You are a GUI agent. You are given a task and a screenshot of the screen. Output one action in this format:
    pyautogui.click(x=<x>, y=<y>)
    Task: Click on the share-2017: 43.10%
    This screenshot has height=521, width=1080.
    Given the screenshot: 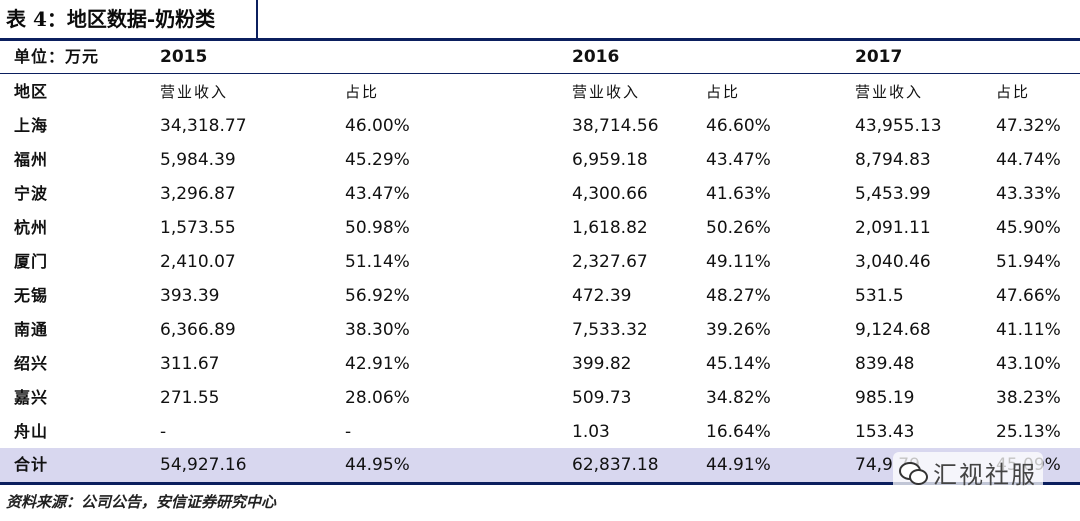 What is the action you would take?
    pyautogui.click(x=1028, y=364)
    